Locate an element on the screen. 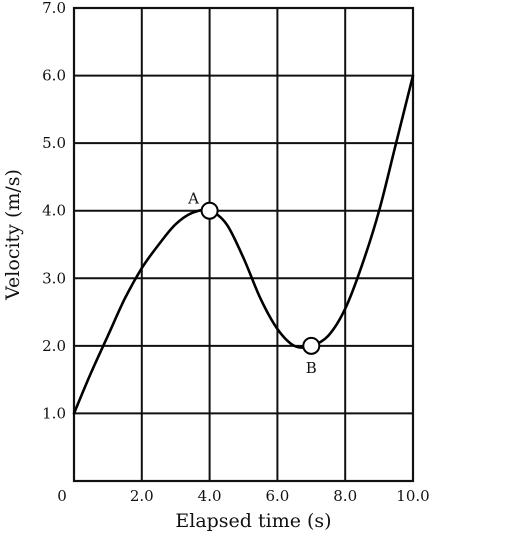  y-axis-title: Velocity (m/s) is located at coordinates (13, 235).